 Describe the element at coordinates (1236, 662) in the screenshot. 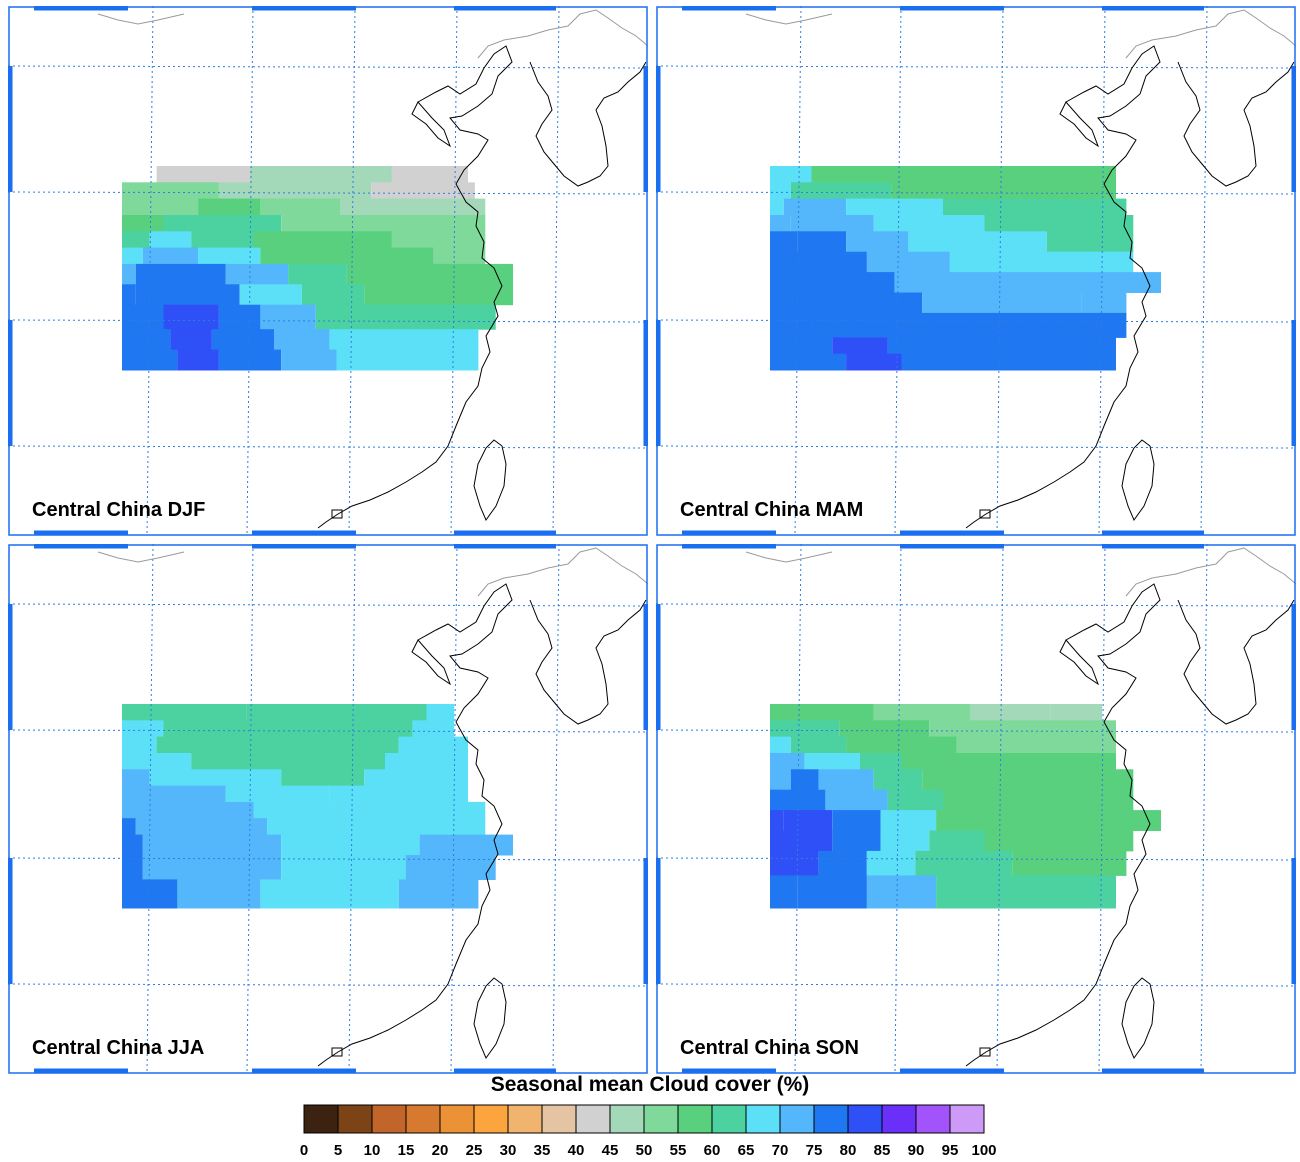

I see `korea-coastline` at that location.